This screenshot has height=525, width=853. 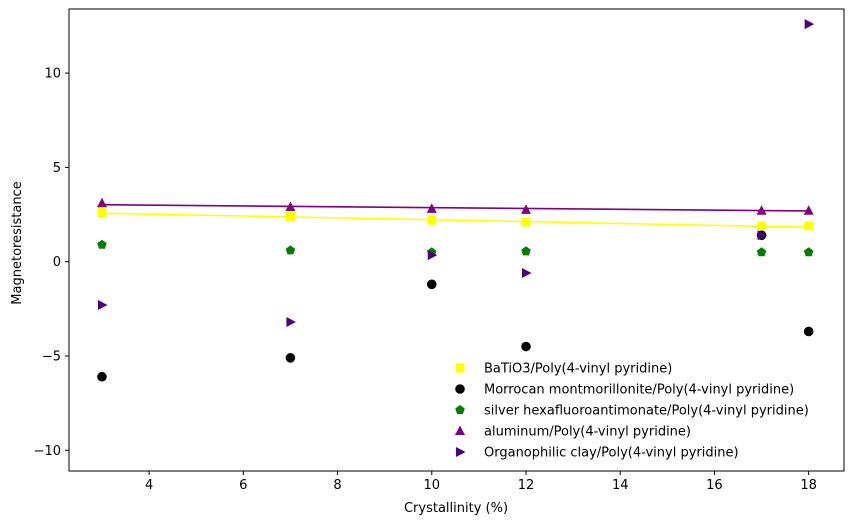 What do you see at coordinates (149, 485) in the screenshot?
I see `x-tick-label: 4` at bounding box center [149, 485].